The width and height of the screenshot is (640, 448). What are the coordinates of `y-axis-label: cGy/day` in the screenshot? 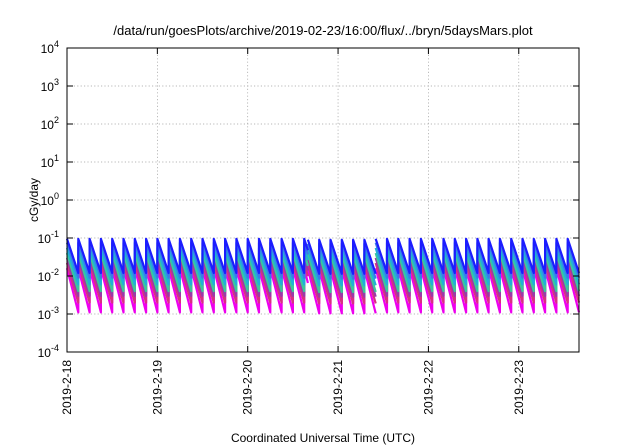 It's located at (34, 200).